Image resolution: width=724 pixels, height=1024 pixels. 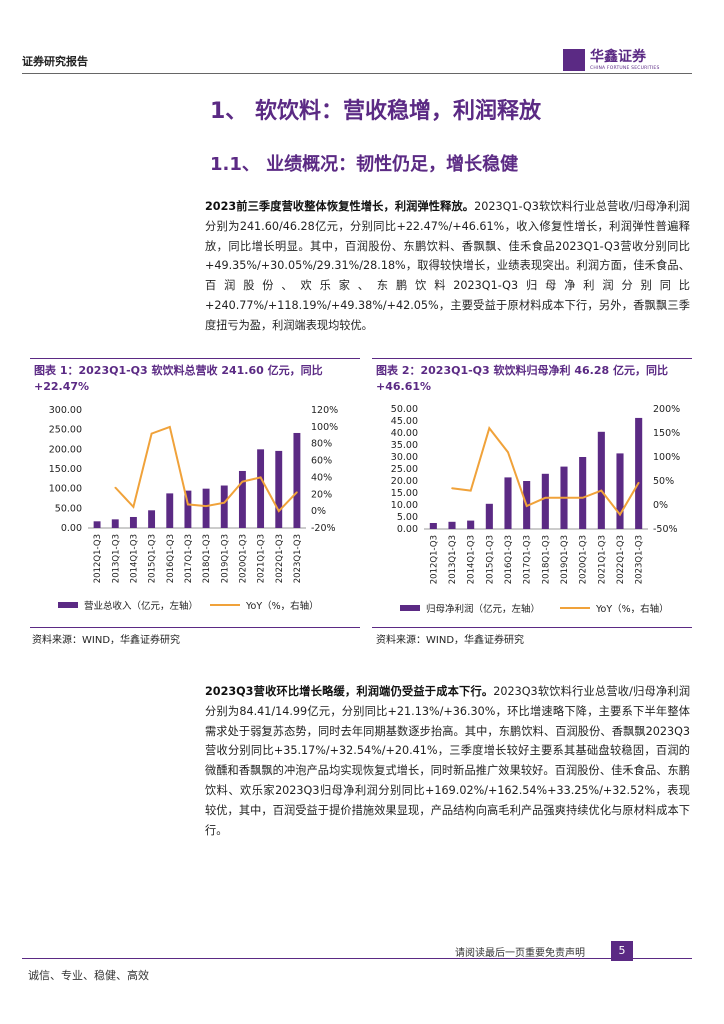 I want to click on left-axis-tick-label: 40.00, so click(x=404, y=433).